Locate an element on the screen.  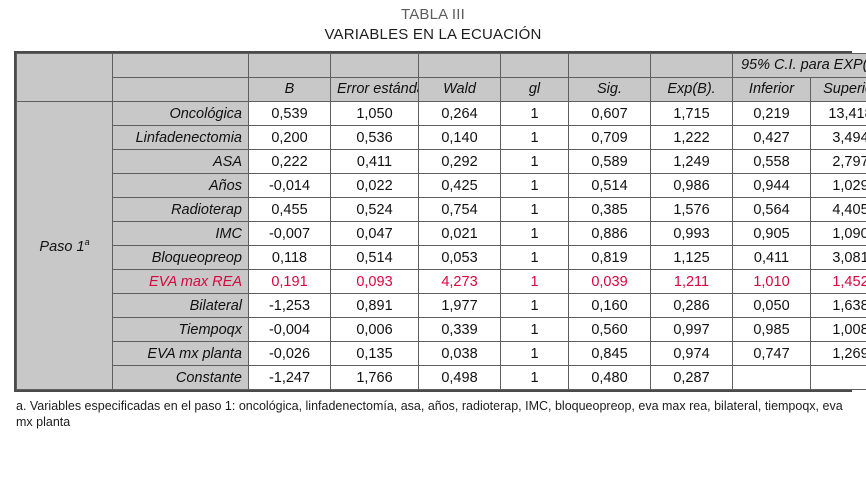
cell-wald: 1,977 is located at coordinates (459, 305).